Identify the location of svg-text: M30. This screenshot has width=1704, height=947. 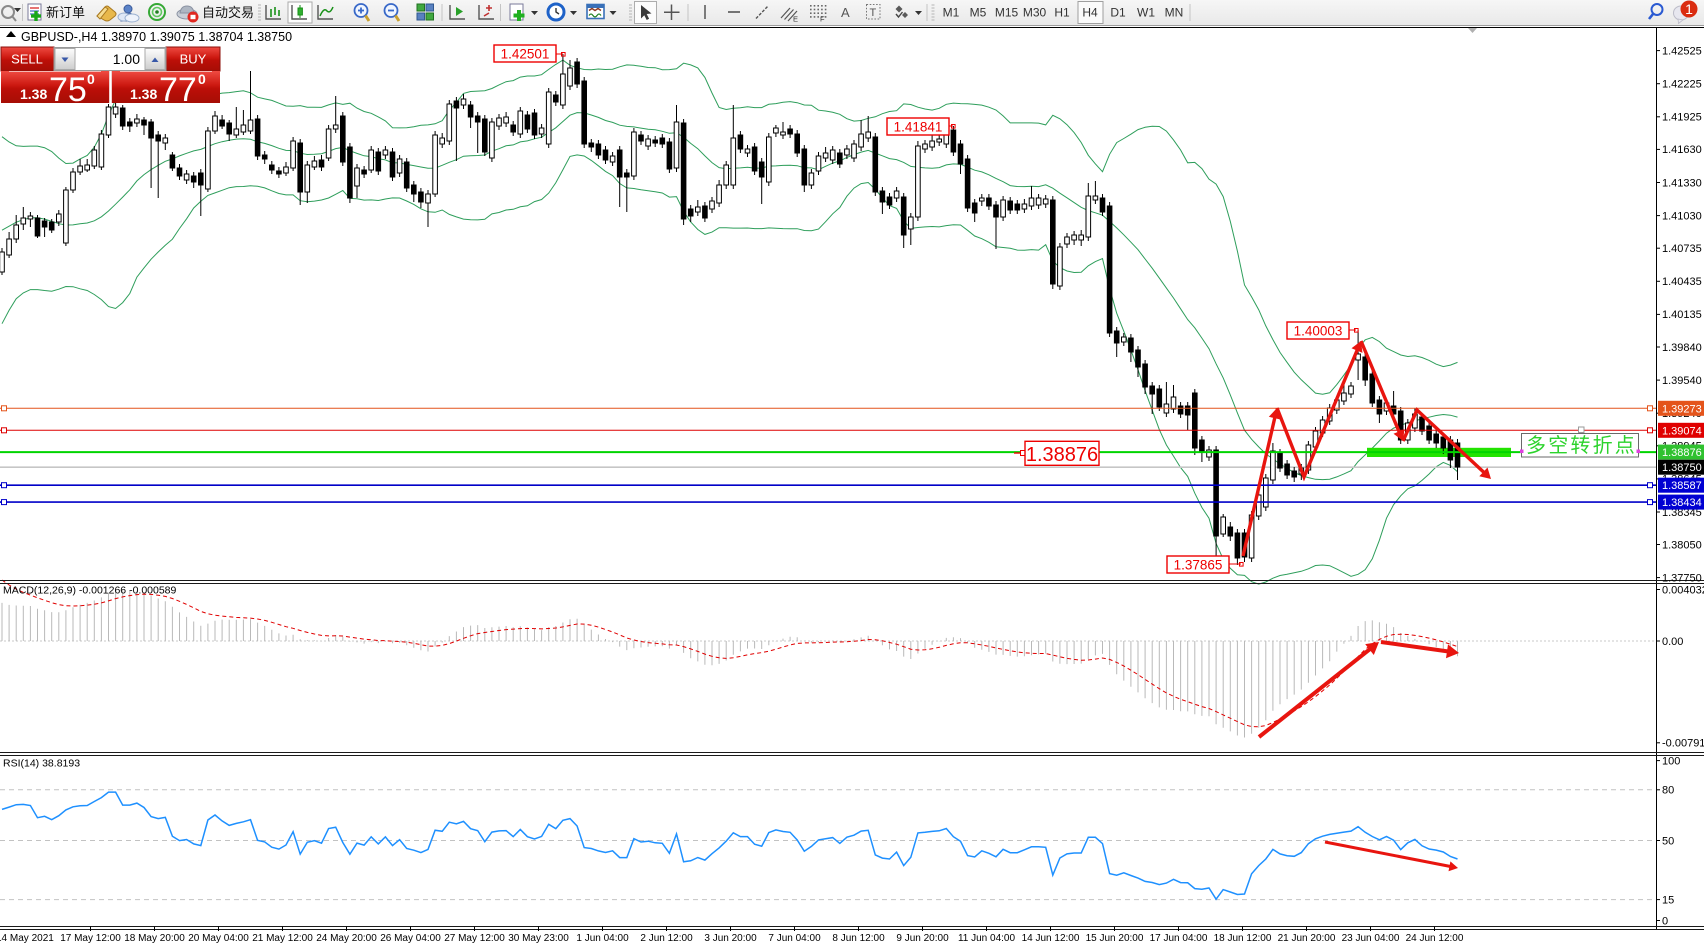
(1035, 13).